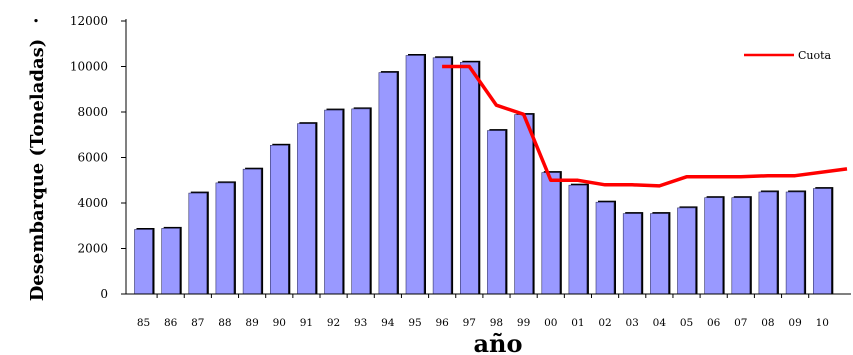 This screenshot has height=355, width=853. What do you see at coordinates (740, 323) in the screenshot?
I see `x-tick-label: 07` at bounding box center [740, 323].